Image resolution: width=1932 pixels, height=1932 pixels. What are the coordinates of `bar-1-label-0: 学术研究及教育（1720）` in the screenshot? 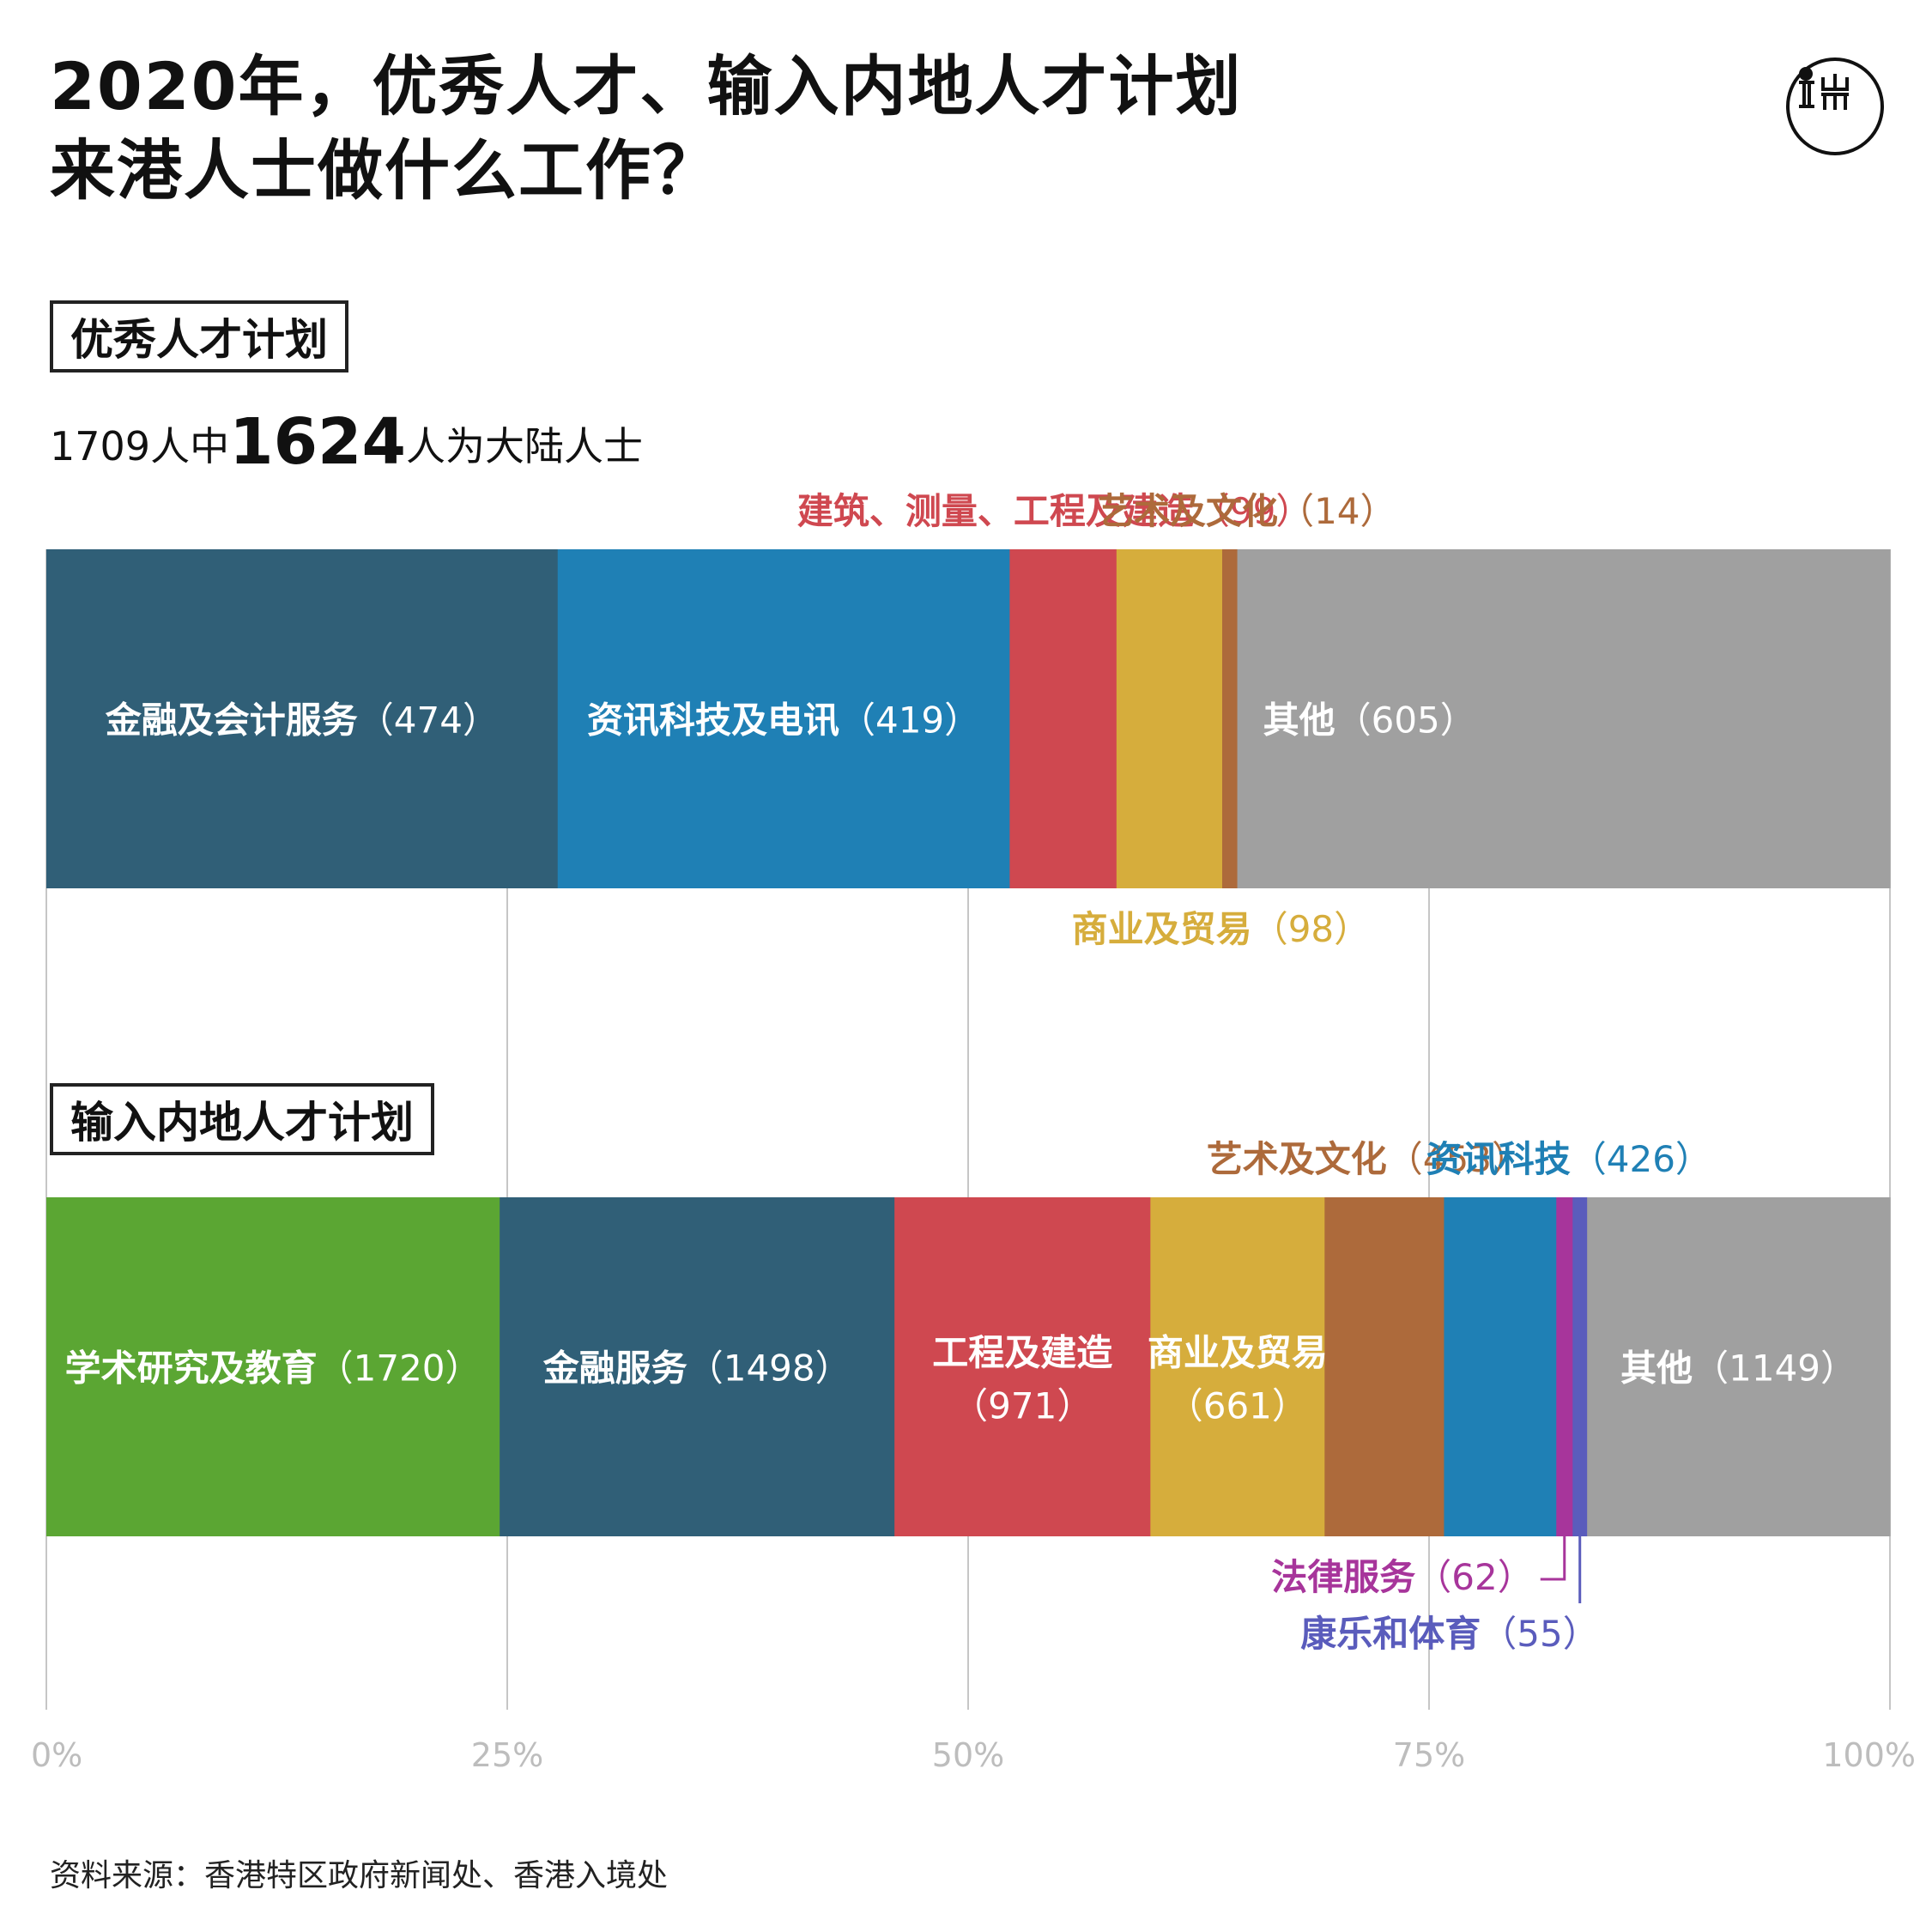 It's located at (273, 1369).